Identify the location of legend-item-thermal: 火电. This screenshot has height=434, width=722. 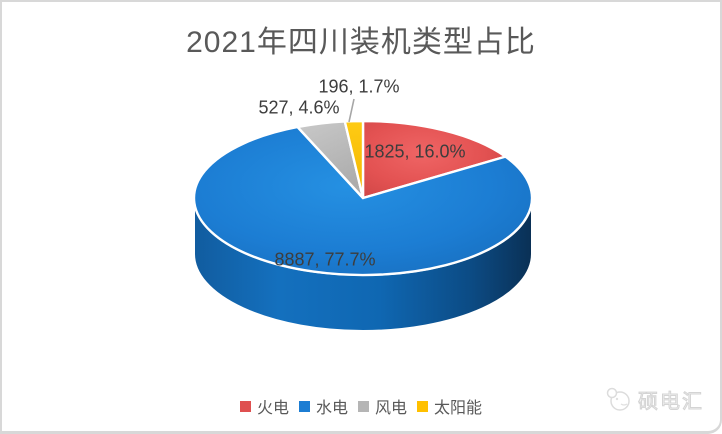
(264, 406).